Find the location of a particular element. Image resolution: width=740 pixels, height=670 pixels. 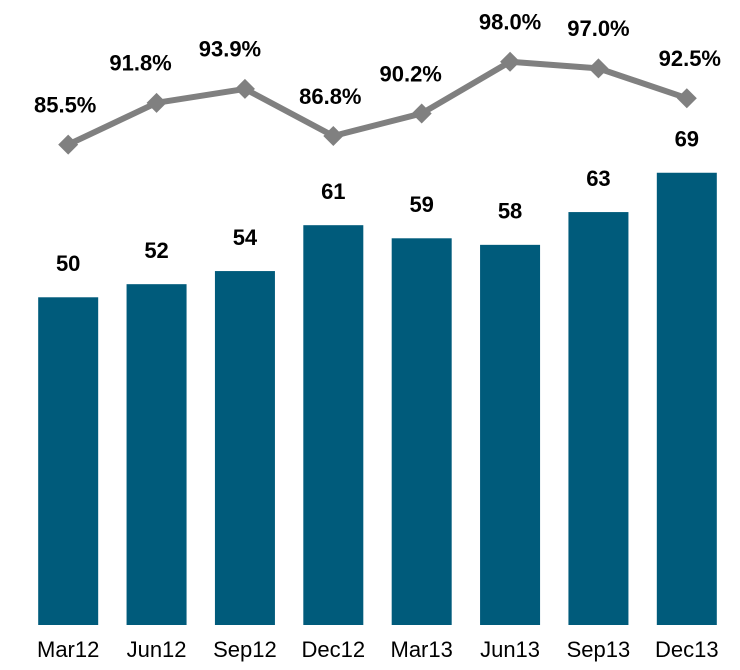

line-label: 91.8% is located at coordinates (140, 63).